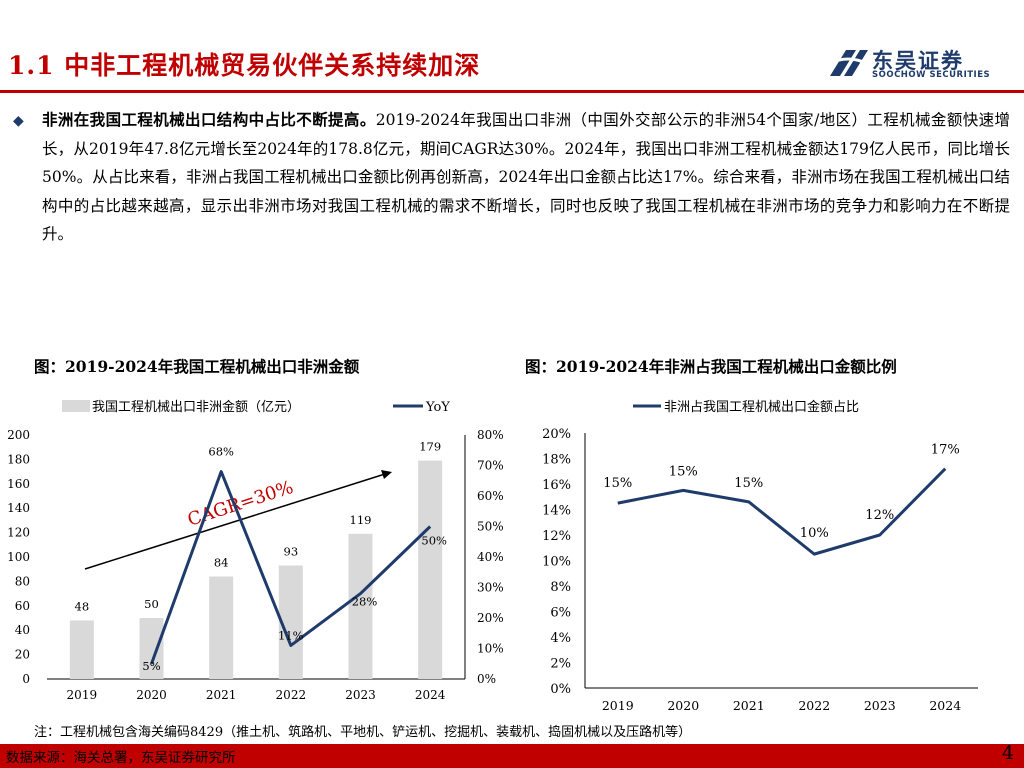 This screenshot has height=768, width=1024. I want to click on y-tick-left: 80, so click(22, 581).